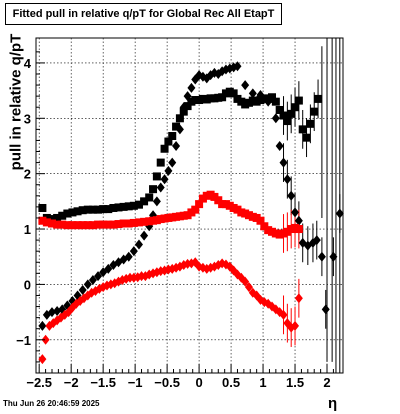 This screenshot has width=400, height=414. Describe the element at coordinates (326, 382) in the screenshot. I see `x-tick-label: 2` at that location.